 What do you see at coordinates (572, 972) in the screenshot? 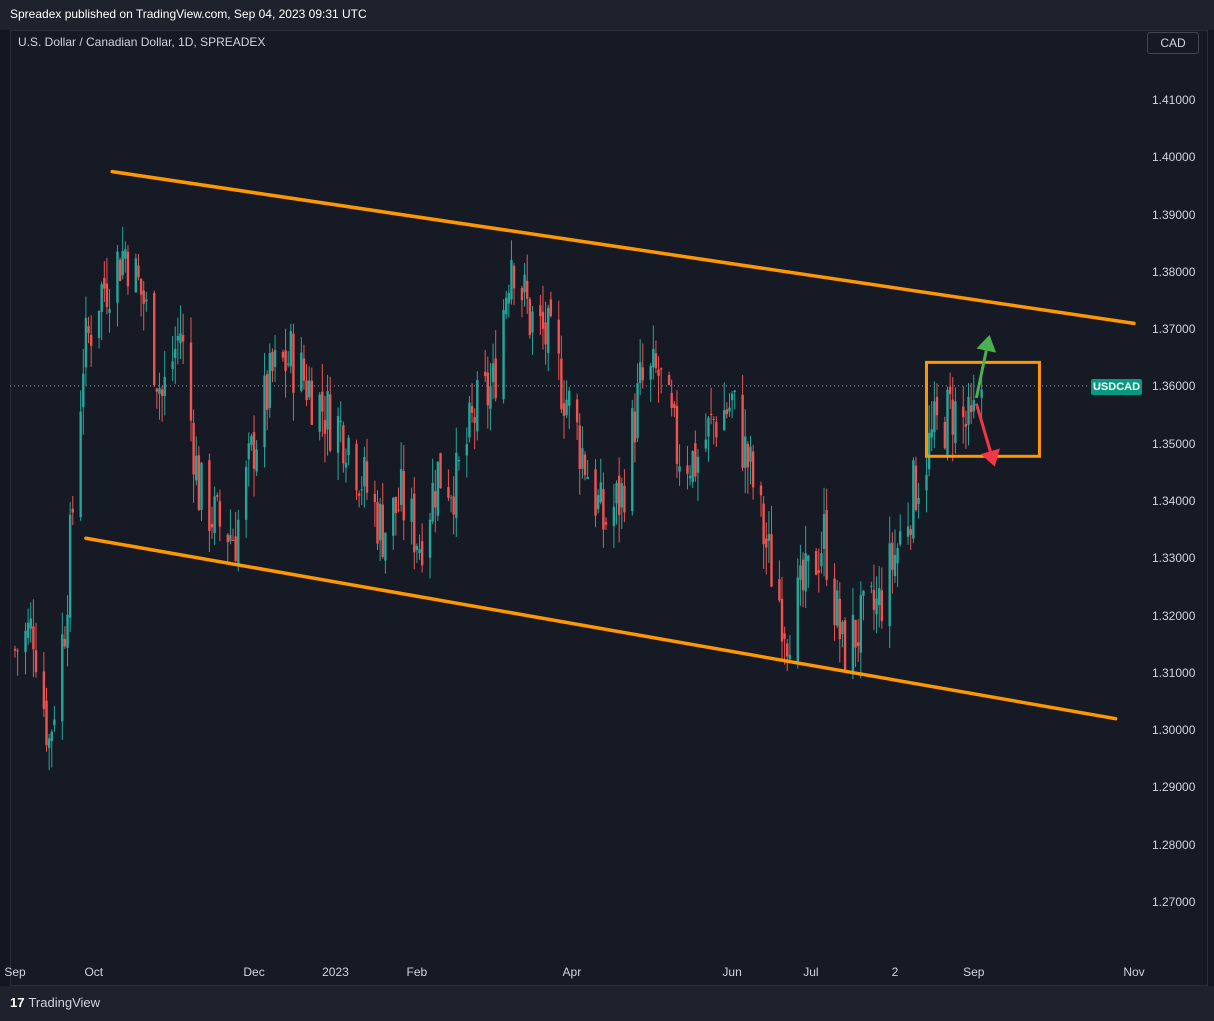
I see `time-tick-label: Apr` at bounding box center [572, 972].